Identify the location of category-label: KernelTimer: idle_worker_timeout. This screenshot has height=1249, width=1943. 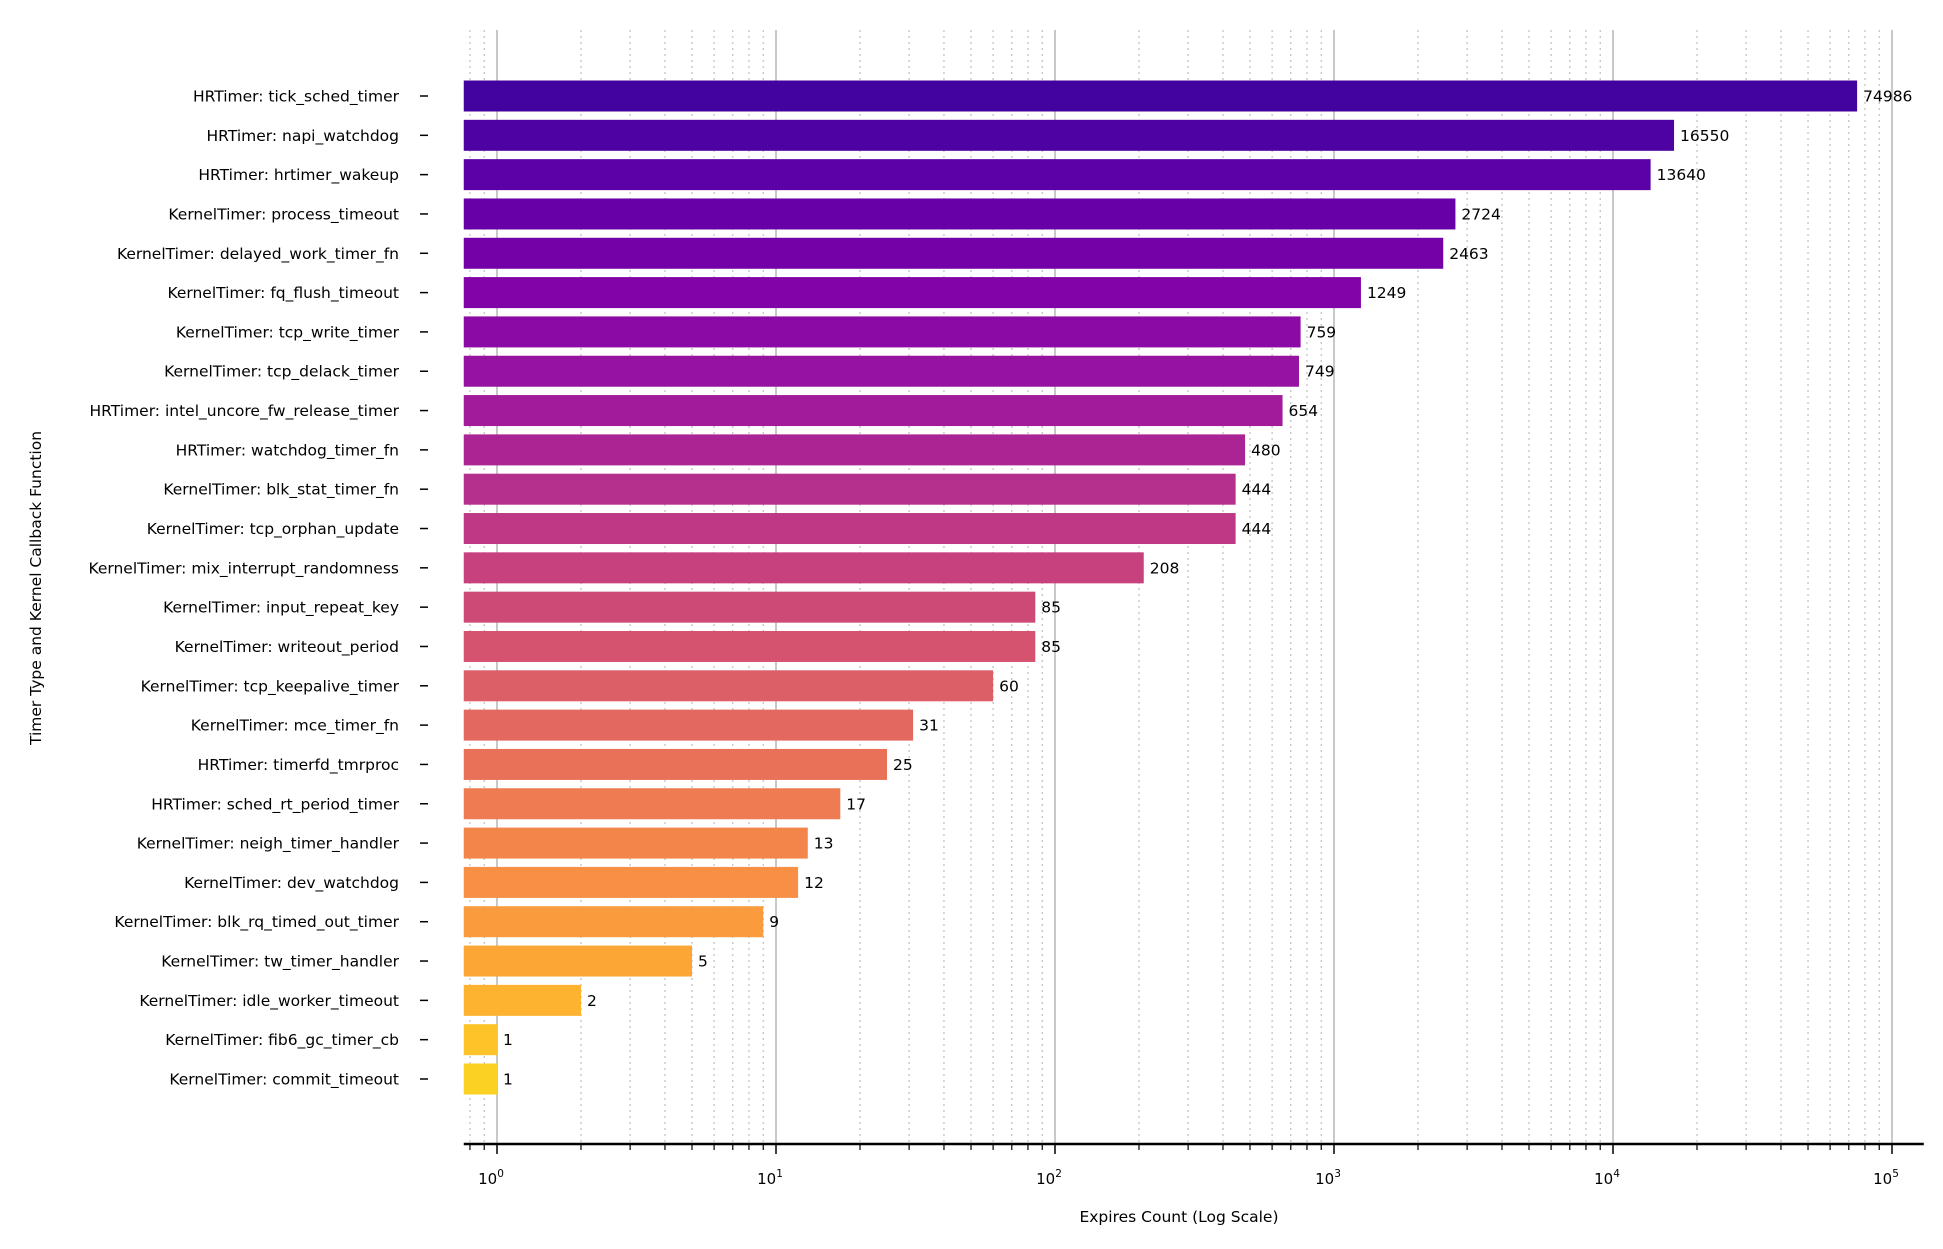
(269, 1001).